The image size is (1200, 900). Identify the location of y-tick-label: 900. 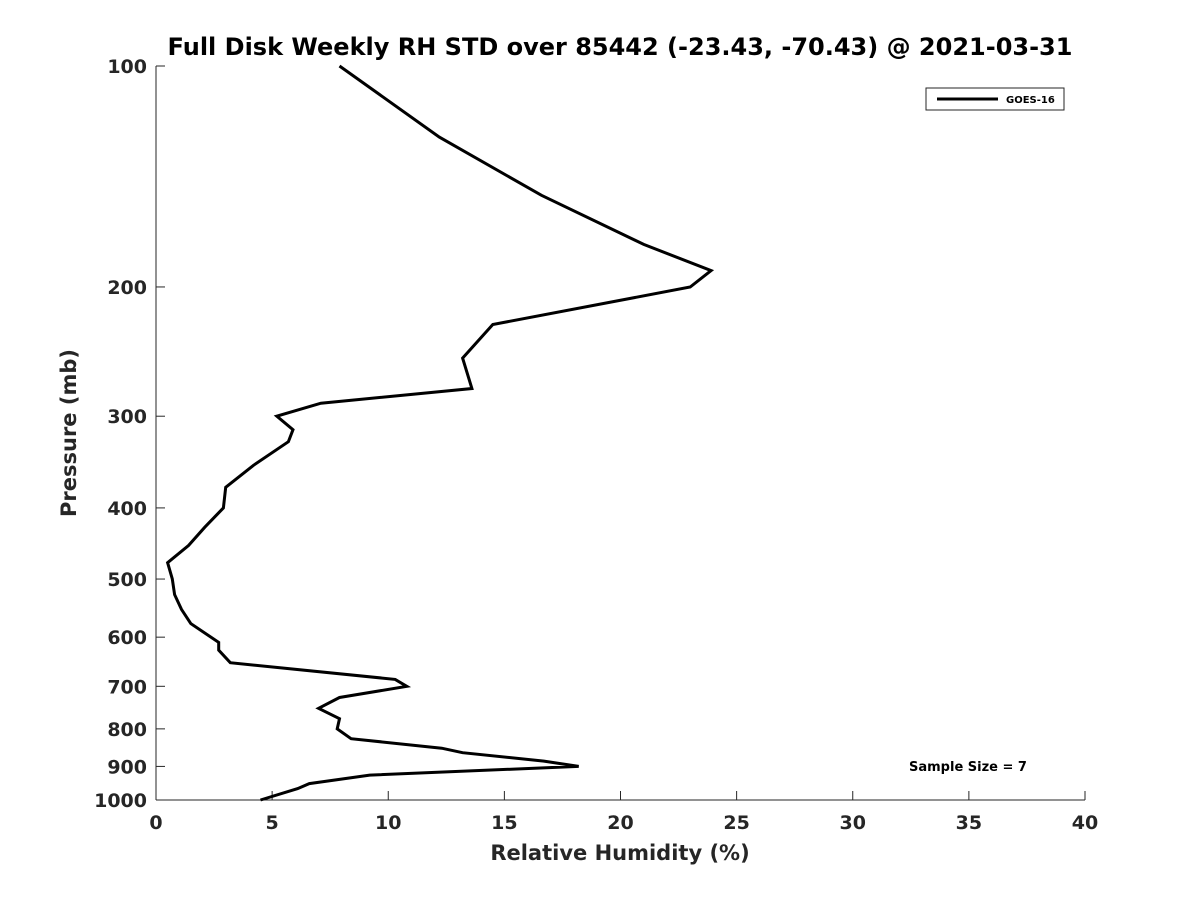
(127, 767).